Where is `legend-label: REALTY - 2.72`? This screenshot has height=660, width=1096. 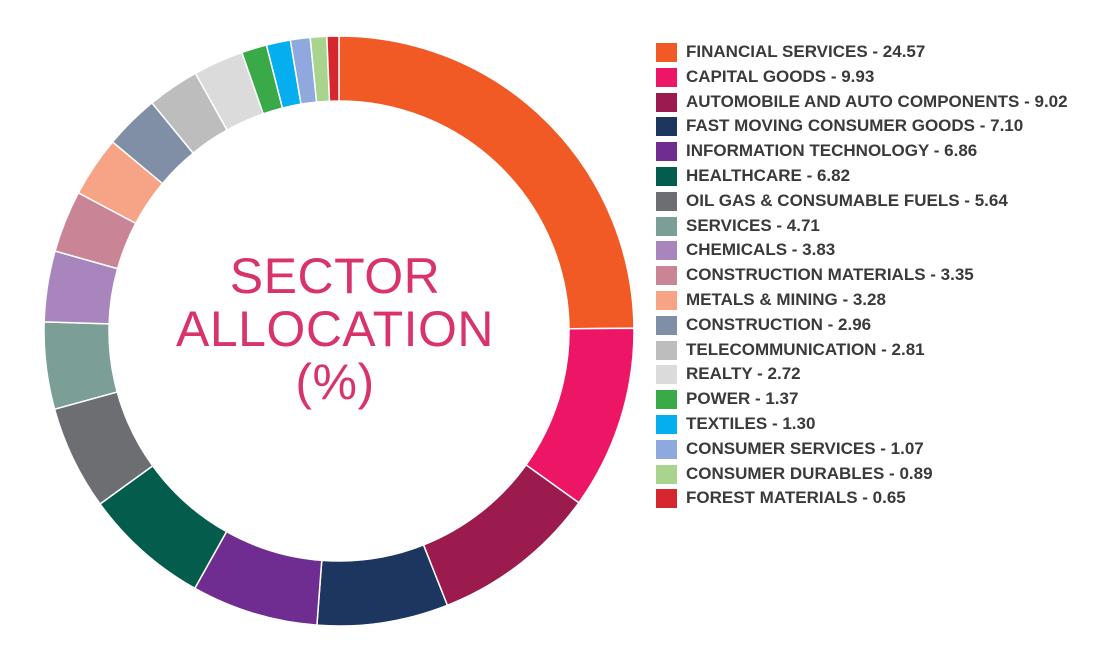 legend-label: REALTY - 2.72 is located at coordinates (743, 374).